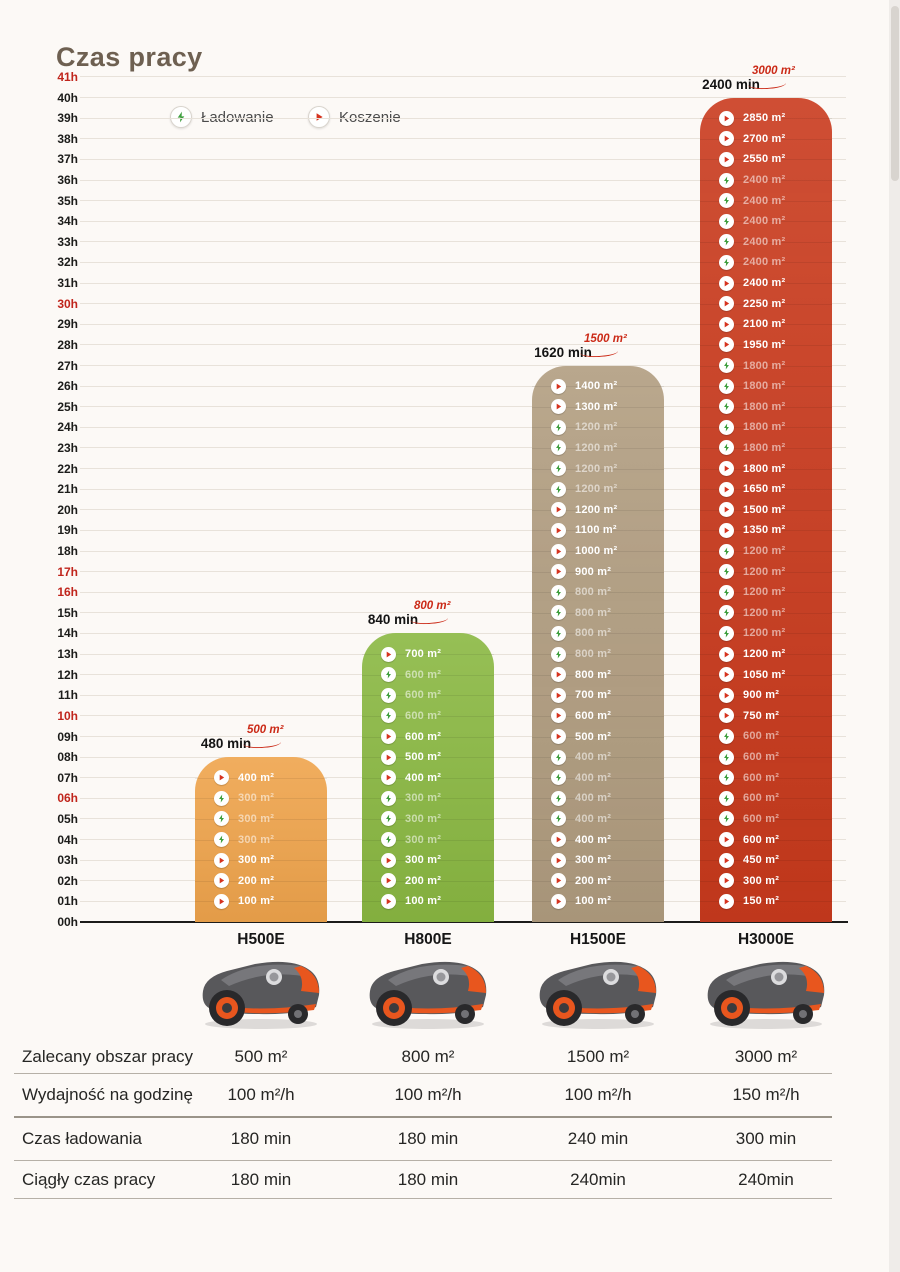 This screenshot has height=1272, width=900. Describe the element at coordinates (67, 468) in the screenshot. I see `y-axis-tick-label: 22h` at that location.